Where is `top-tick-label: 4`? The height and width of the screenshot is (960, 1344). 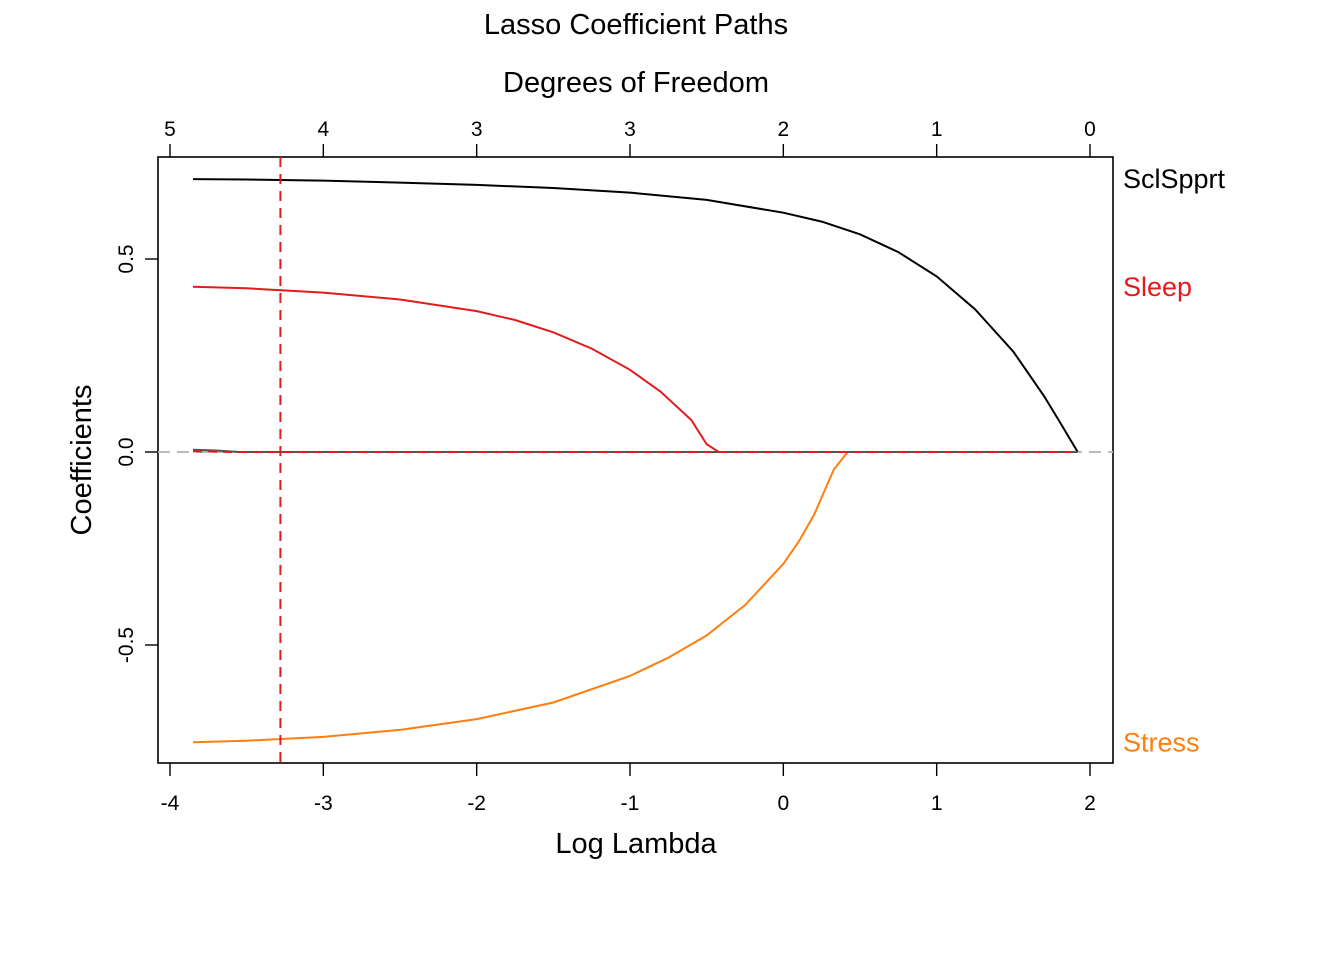 top-tick-label: 4 is located at coordinates (323, 129).